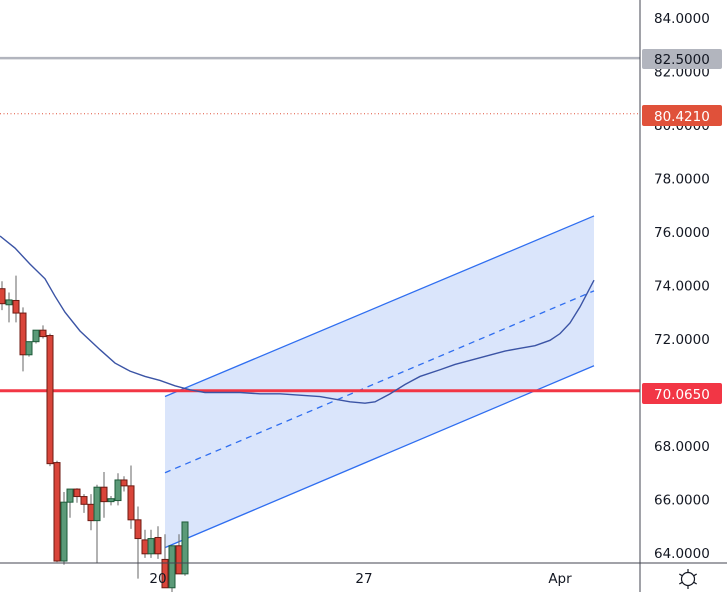 Image resolution: width=727 pixels, height=592 pixels. What do you see at coordinates (682, 501) in the screenshot?
I see `price-tick-label: 66.0000` at bounding box center [682, 501].